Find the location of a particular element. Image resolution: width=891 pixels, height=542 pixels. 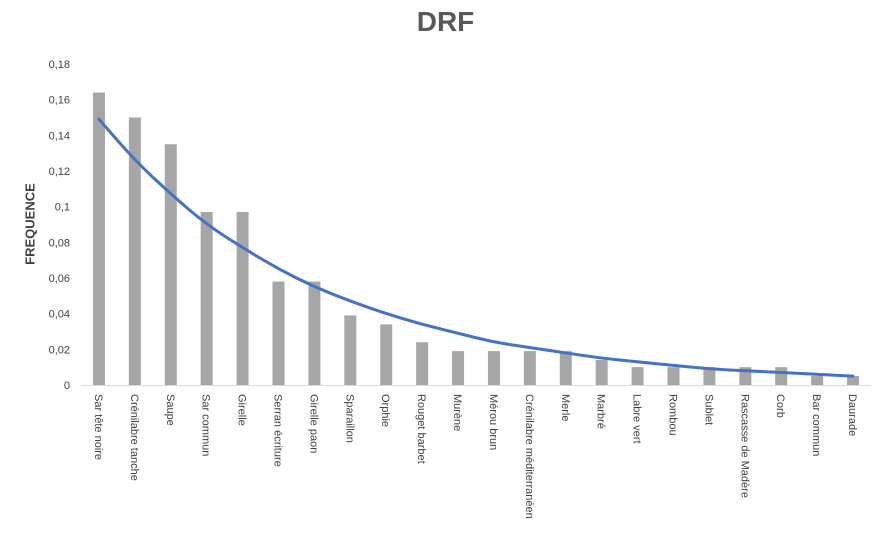

x-tick-label: Daurade is located at coordinates (852, 415).